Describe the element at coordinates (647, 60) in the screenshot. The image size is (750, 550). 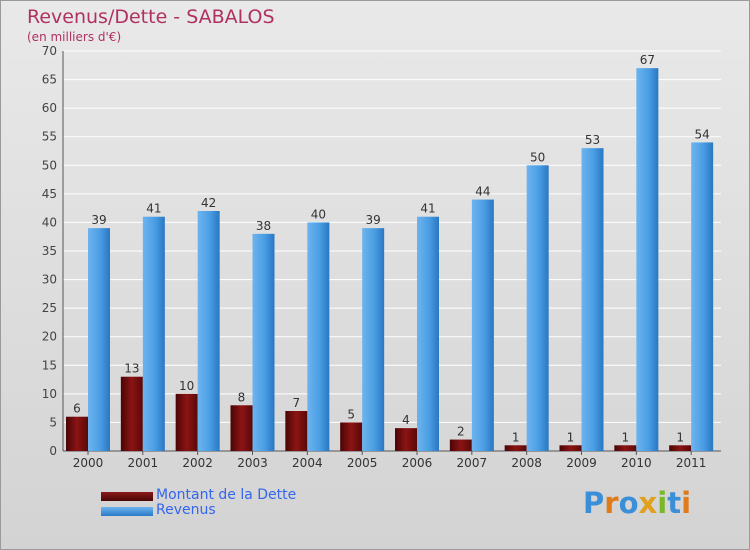
I see `data-label-revenus: 67` at that location.